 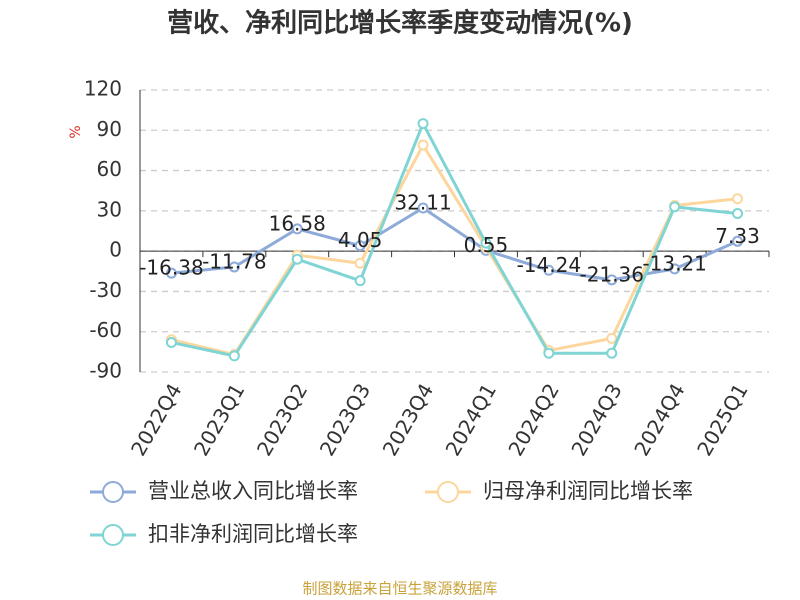 I want to click on x-tick-label: 2023Q3, so click(x=345, y=419).